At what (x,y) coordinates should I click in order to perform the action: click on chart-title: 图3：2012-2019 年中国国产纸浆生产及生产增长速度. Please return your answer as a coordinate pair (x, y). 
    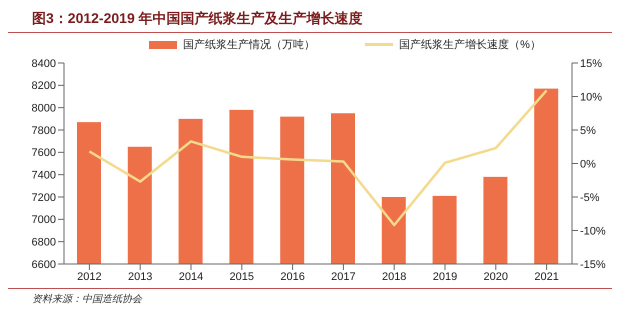
    Looking at the image, I should click on (310, 20).